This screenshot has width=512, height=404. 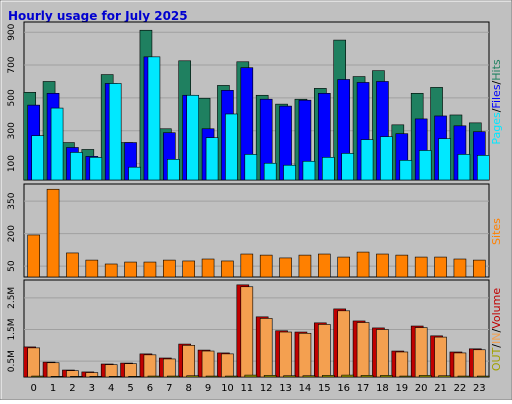 I want to click on x-tick-label: 1, so click(x=53, y=388).